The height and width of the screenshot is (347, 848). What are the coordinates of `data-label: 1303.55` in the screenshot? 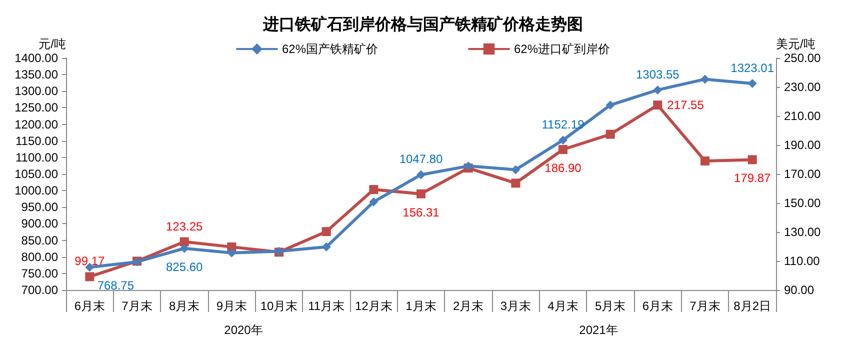 It's located at (658, 74).